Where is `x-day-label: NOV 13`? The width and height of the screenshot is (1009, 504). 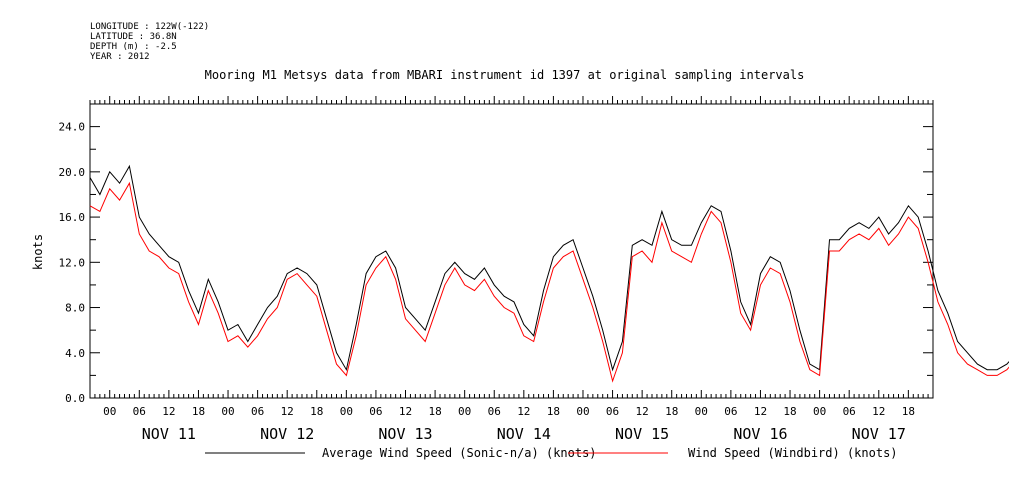 x-day-label: NOV 13 is located at coordinates (405, 434).